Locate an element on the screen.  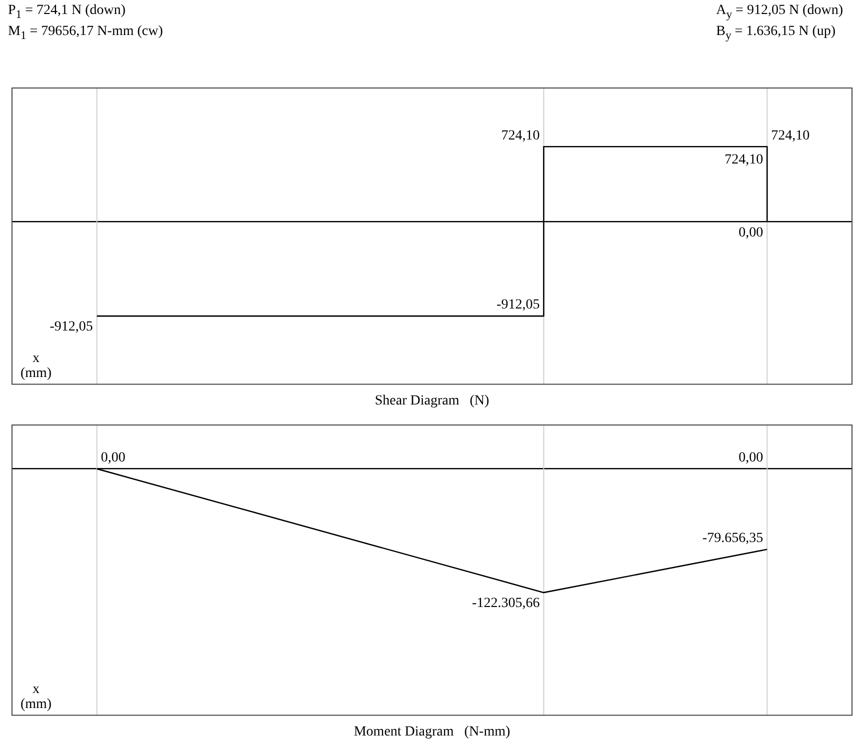
text: A$_{y}$ = 912,05 N (down) is located at coordinates (779, 12).